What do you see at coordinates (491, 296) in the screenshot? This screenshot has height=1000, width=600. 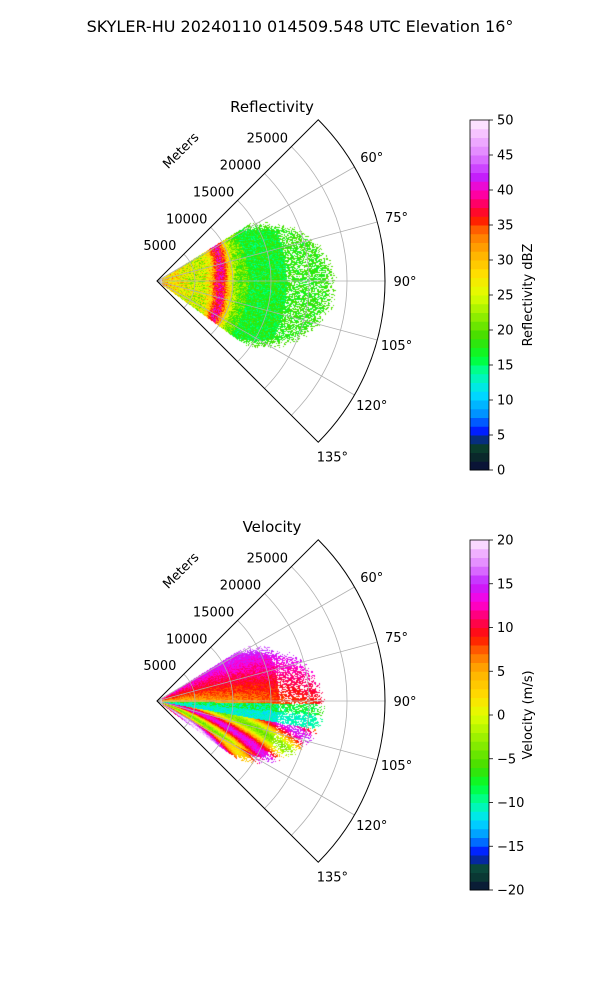 I see `reflectivity-colorbar: 0 5 10 15 20 25 30 35 40 45 50` at bounding box center [491, 296].